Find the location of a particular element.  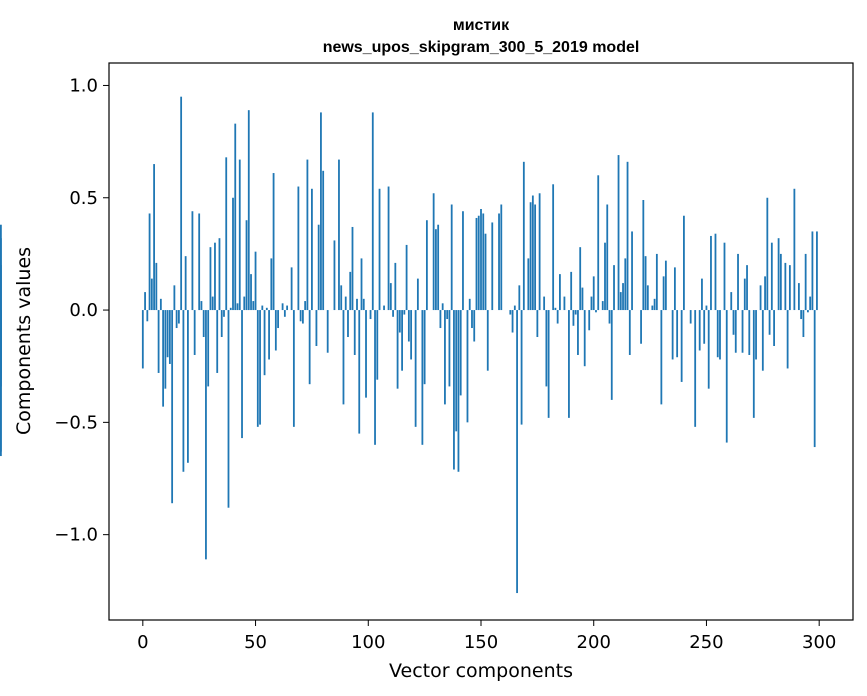

x-tick-label: 200 is located at coordinates (594, 642).